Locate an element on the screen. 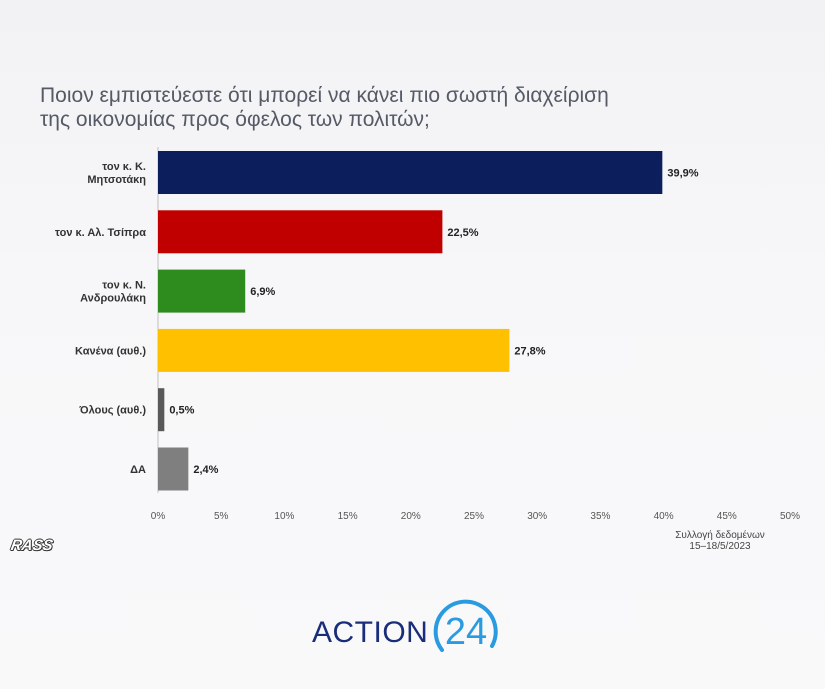 This screenshot has height=689, width=825. value-label-4: 0,5% is located at coordinates (181, 411).